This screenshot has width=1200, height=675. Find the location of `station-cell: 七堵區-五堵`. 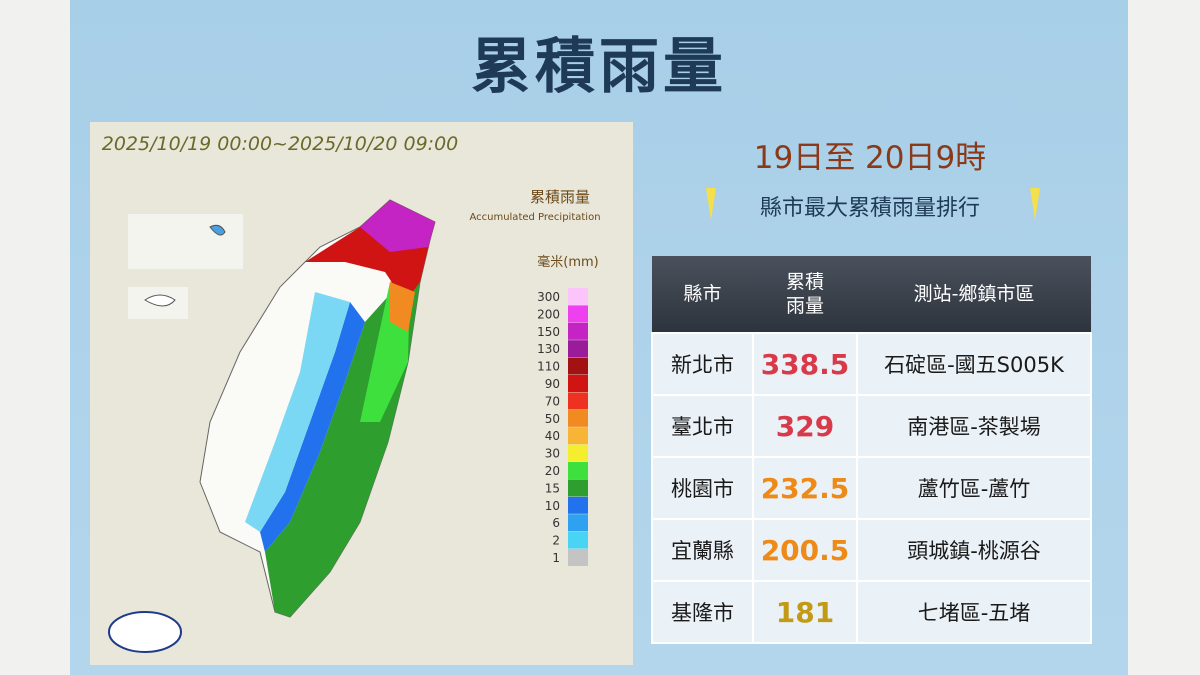

station-cell: 七堵區-五堵 is located at coordinates (974, 612).